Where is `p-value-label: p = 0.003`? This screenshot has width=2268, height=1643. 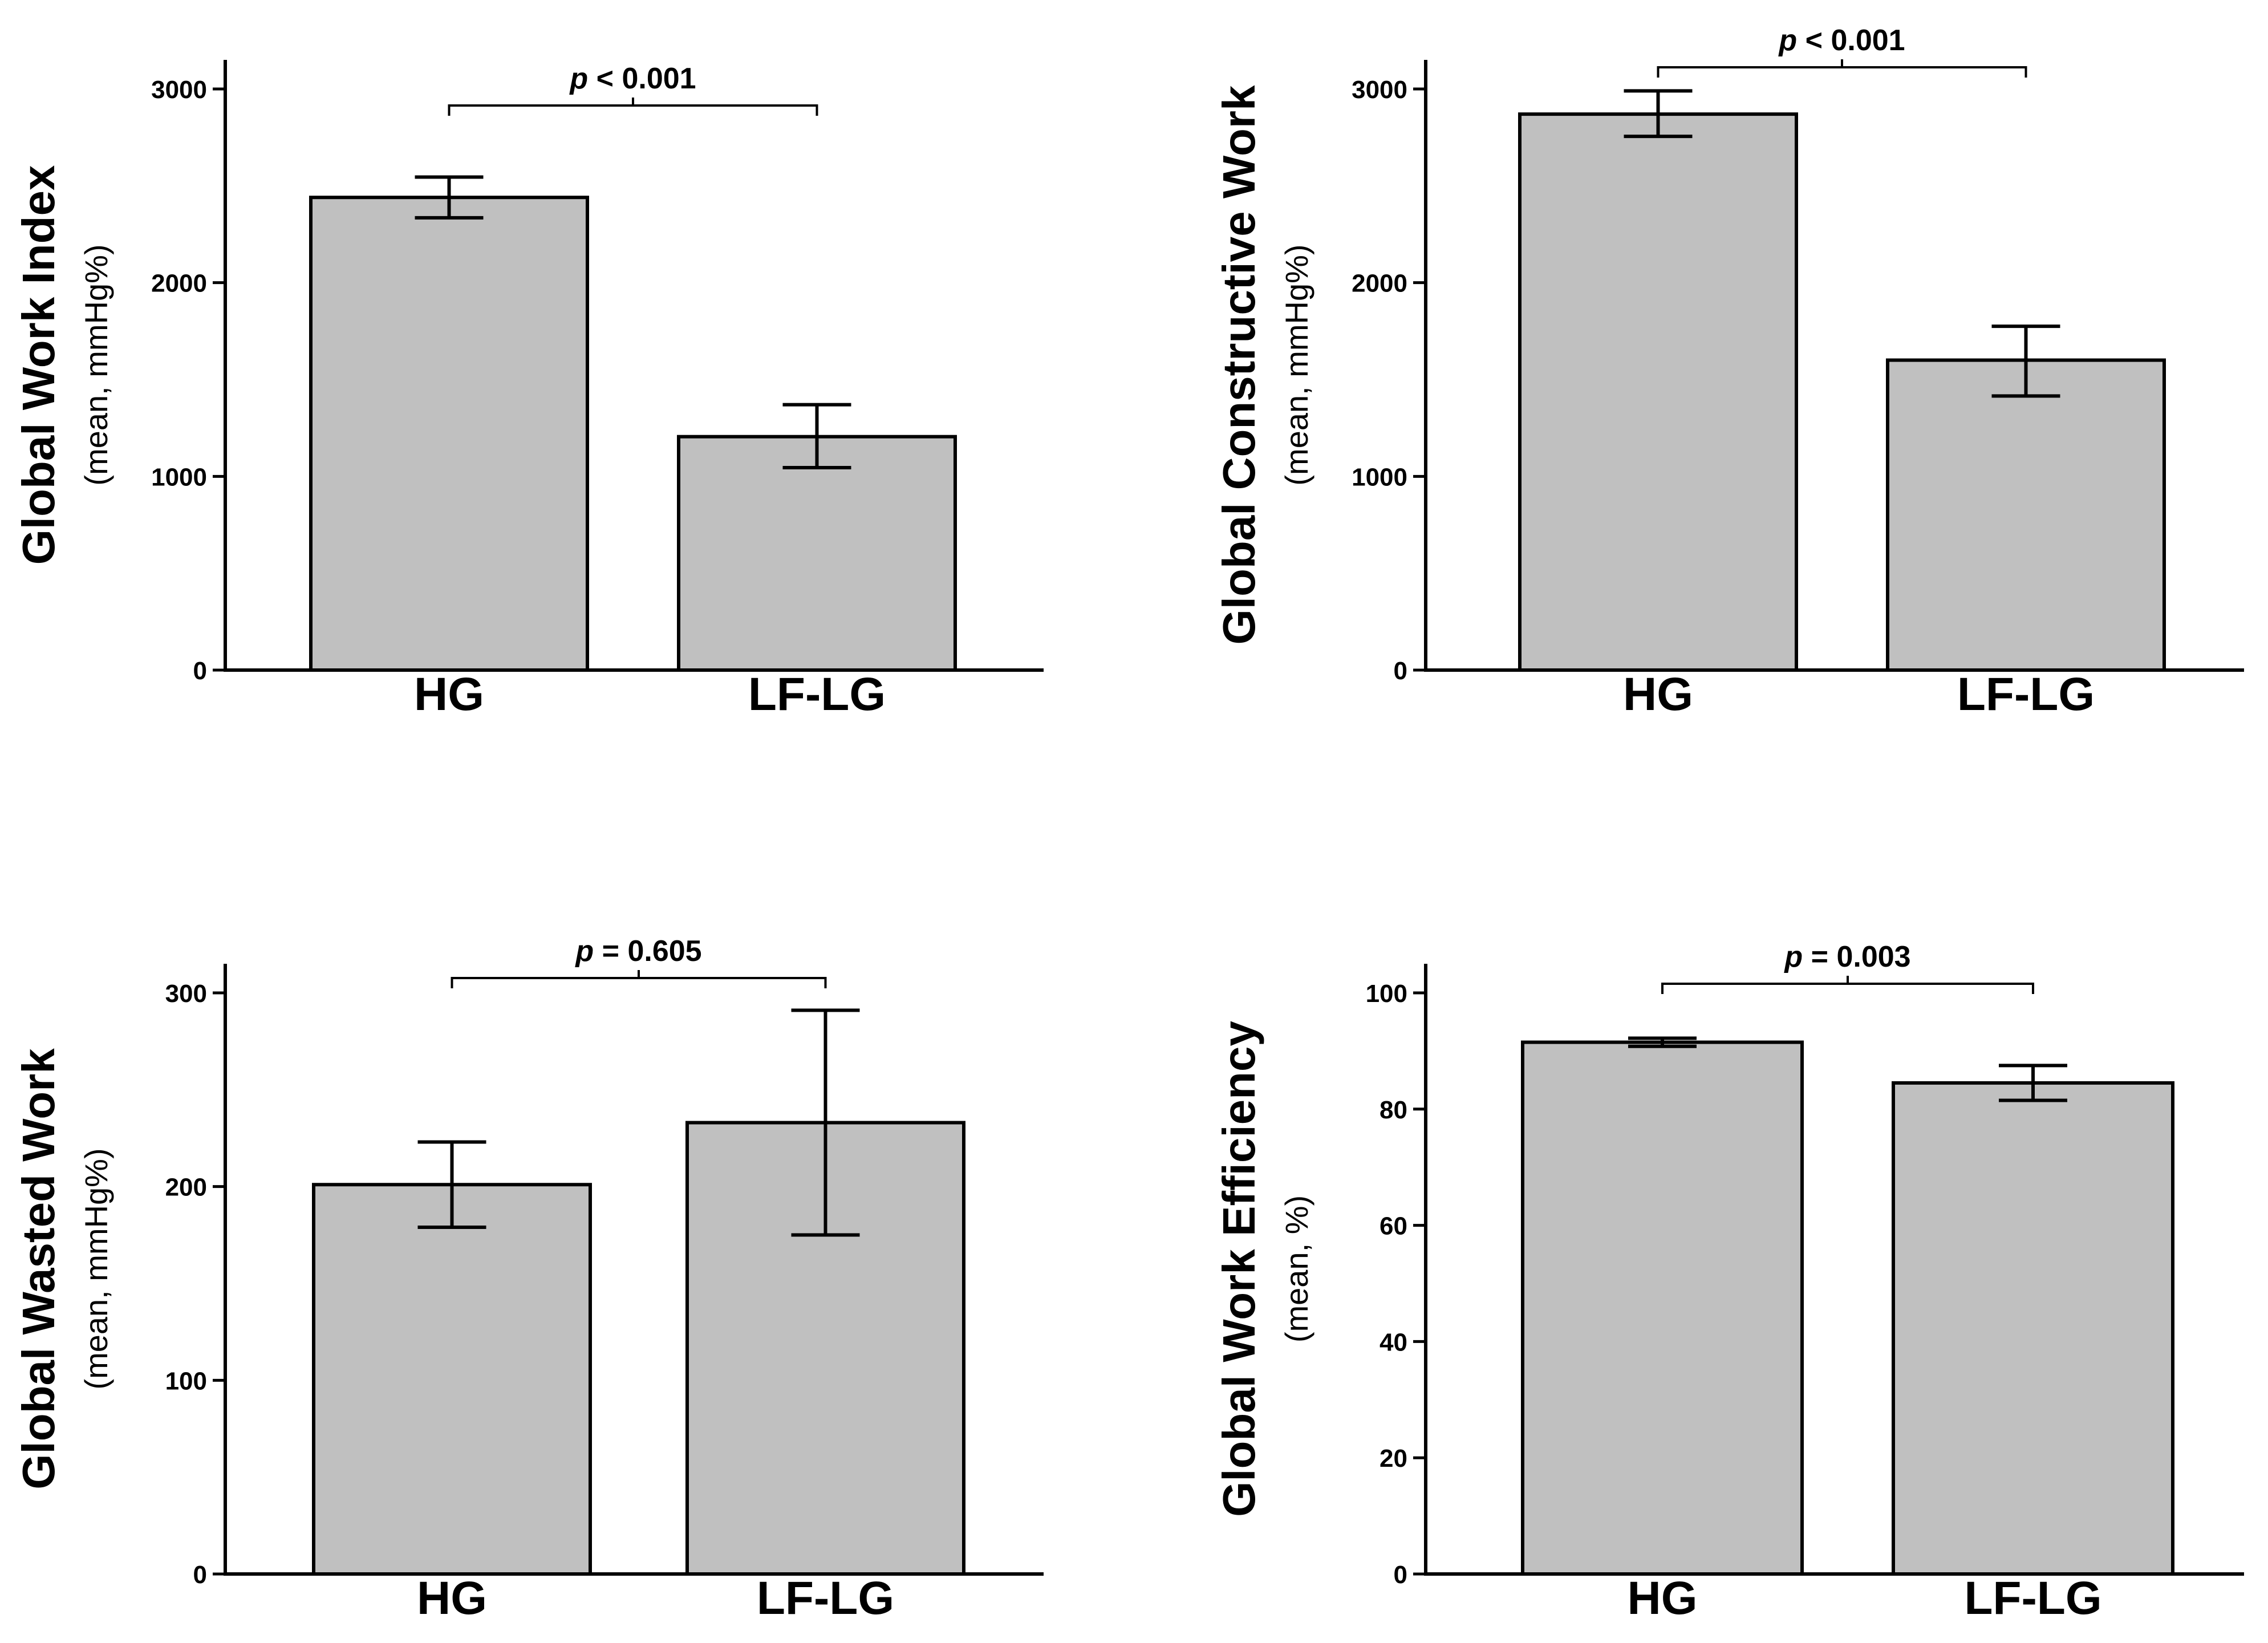
p-value-label: p = 0.003 is located at coordinates (1847, 956).